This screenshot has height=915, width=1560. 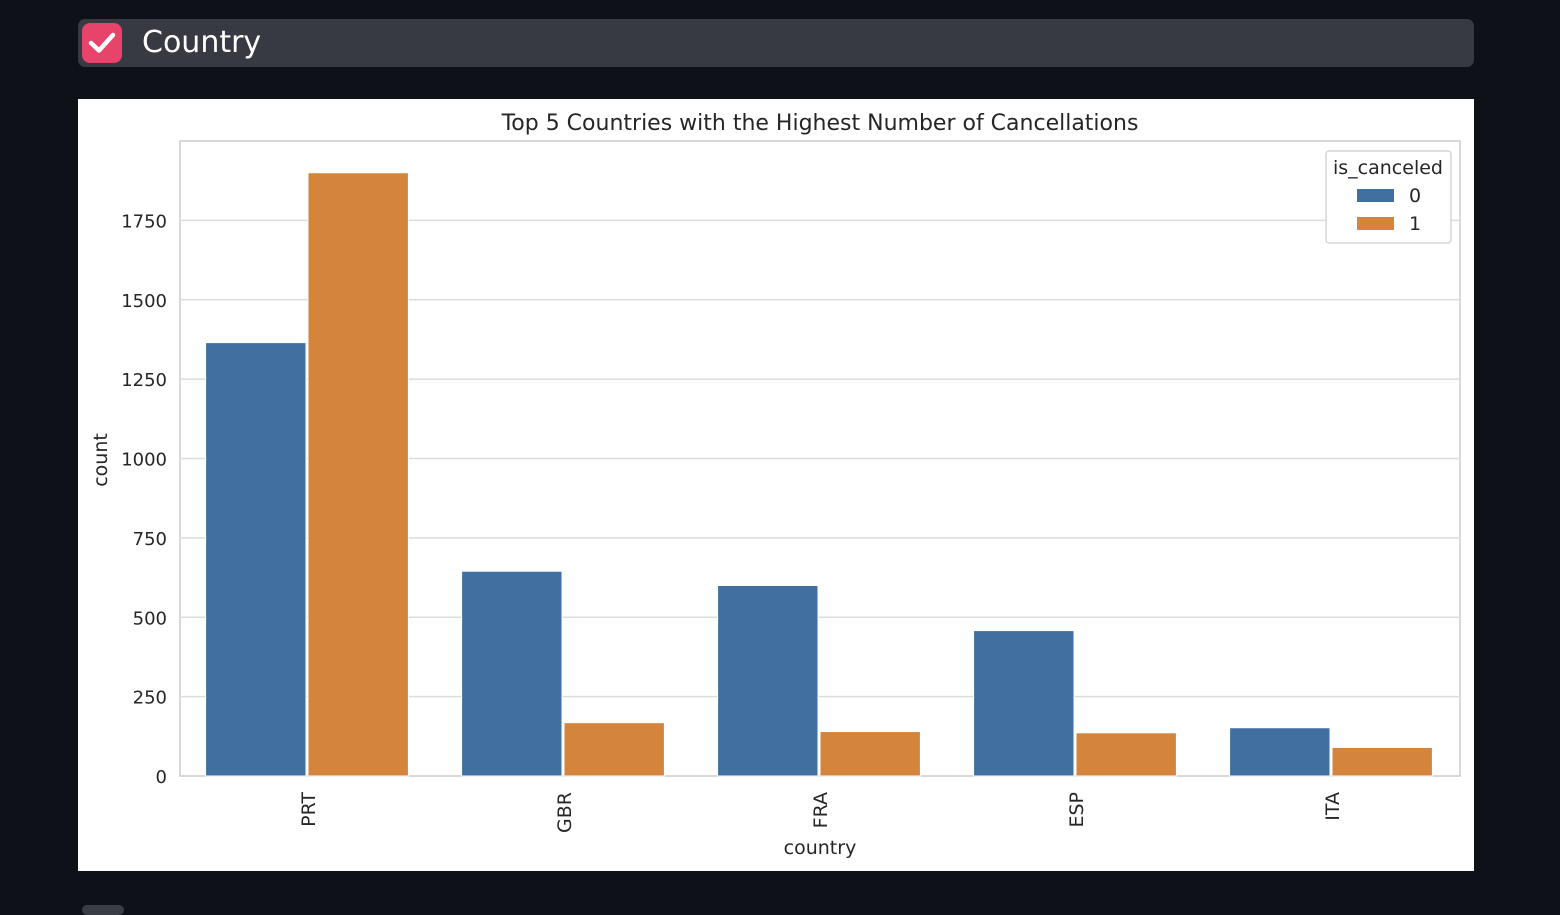 I want to click on legend-label: 0, so click(x=1415, y=196).